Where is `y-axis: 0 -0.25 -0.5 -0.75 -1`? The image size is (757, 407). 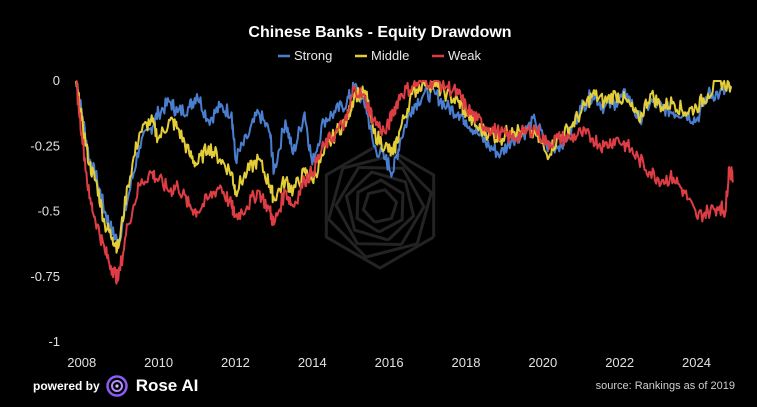 y-axis: 0 -0.25 -0.5 -0.75 -1 is located at coordinates (45, 211).